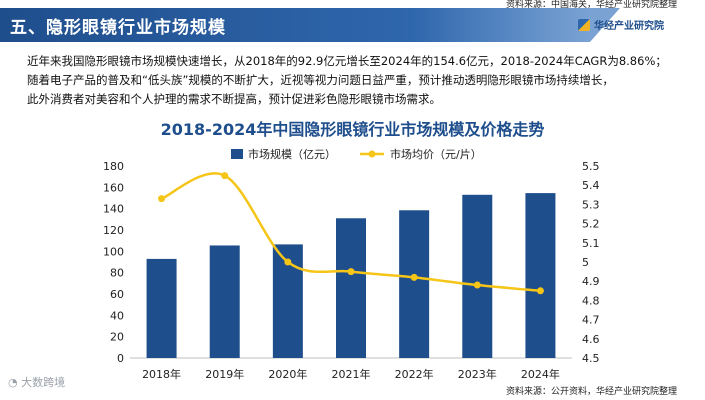 The image size is (705, 400). What do you see at coordinates (310, 25) in the screenshot?
I see `header-bar: 五、隐形眼镜行业市场规模` at bounding box center [310, 25].